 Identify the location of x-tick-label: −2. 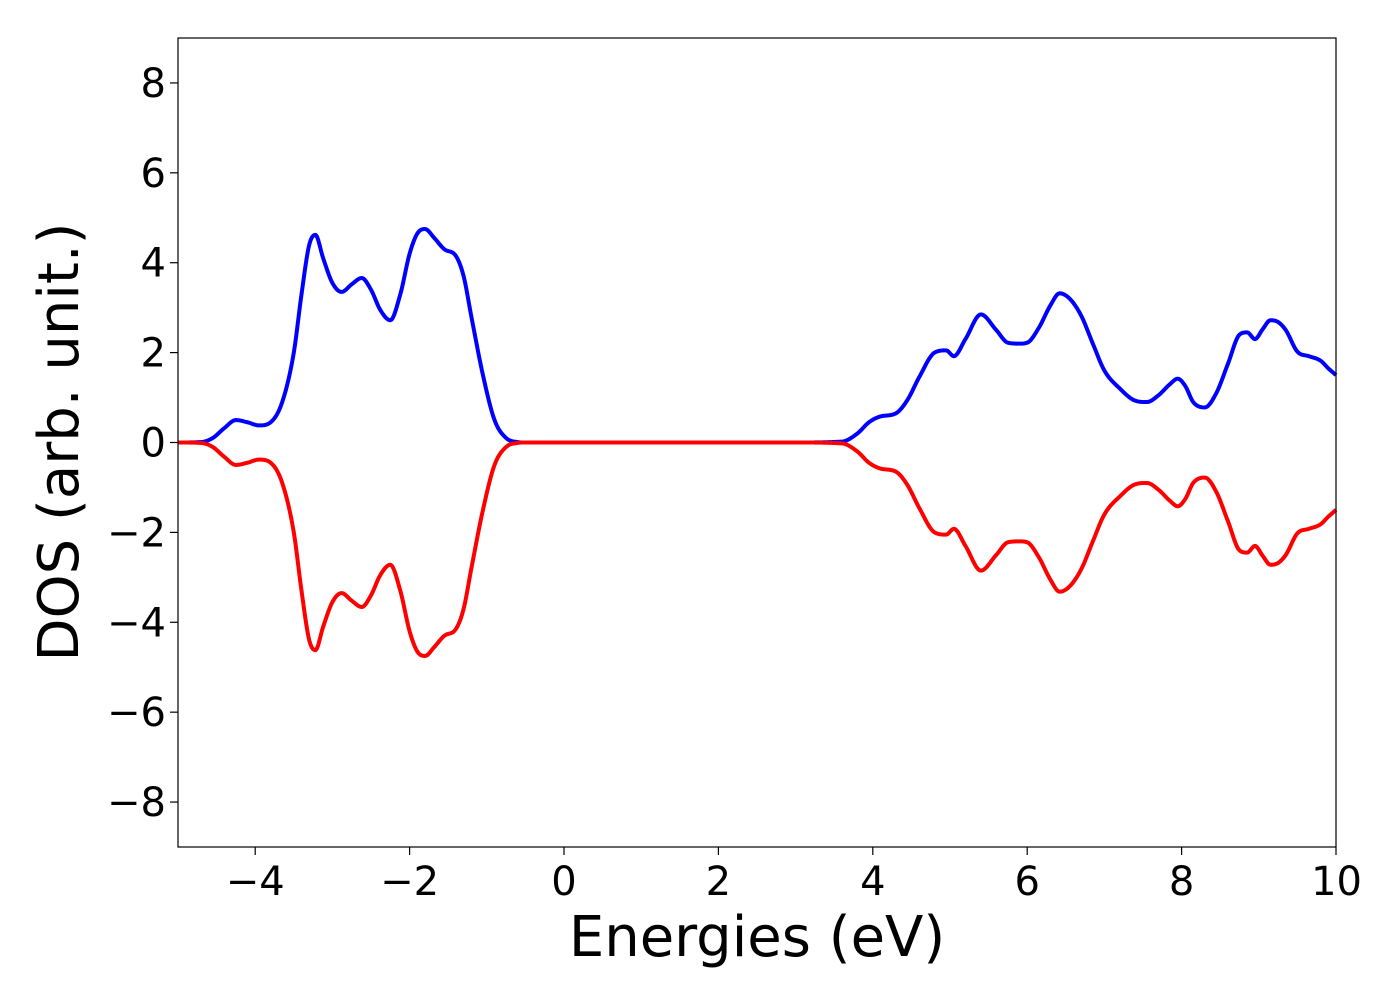
(409, 882).